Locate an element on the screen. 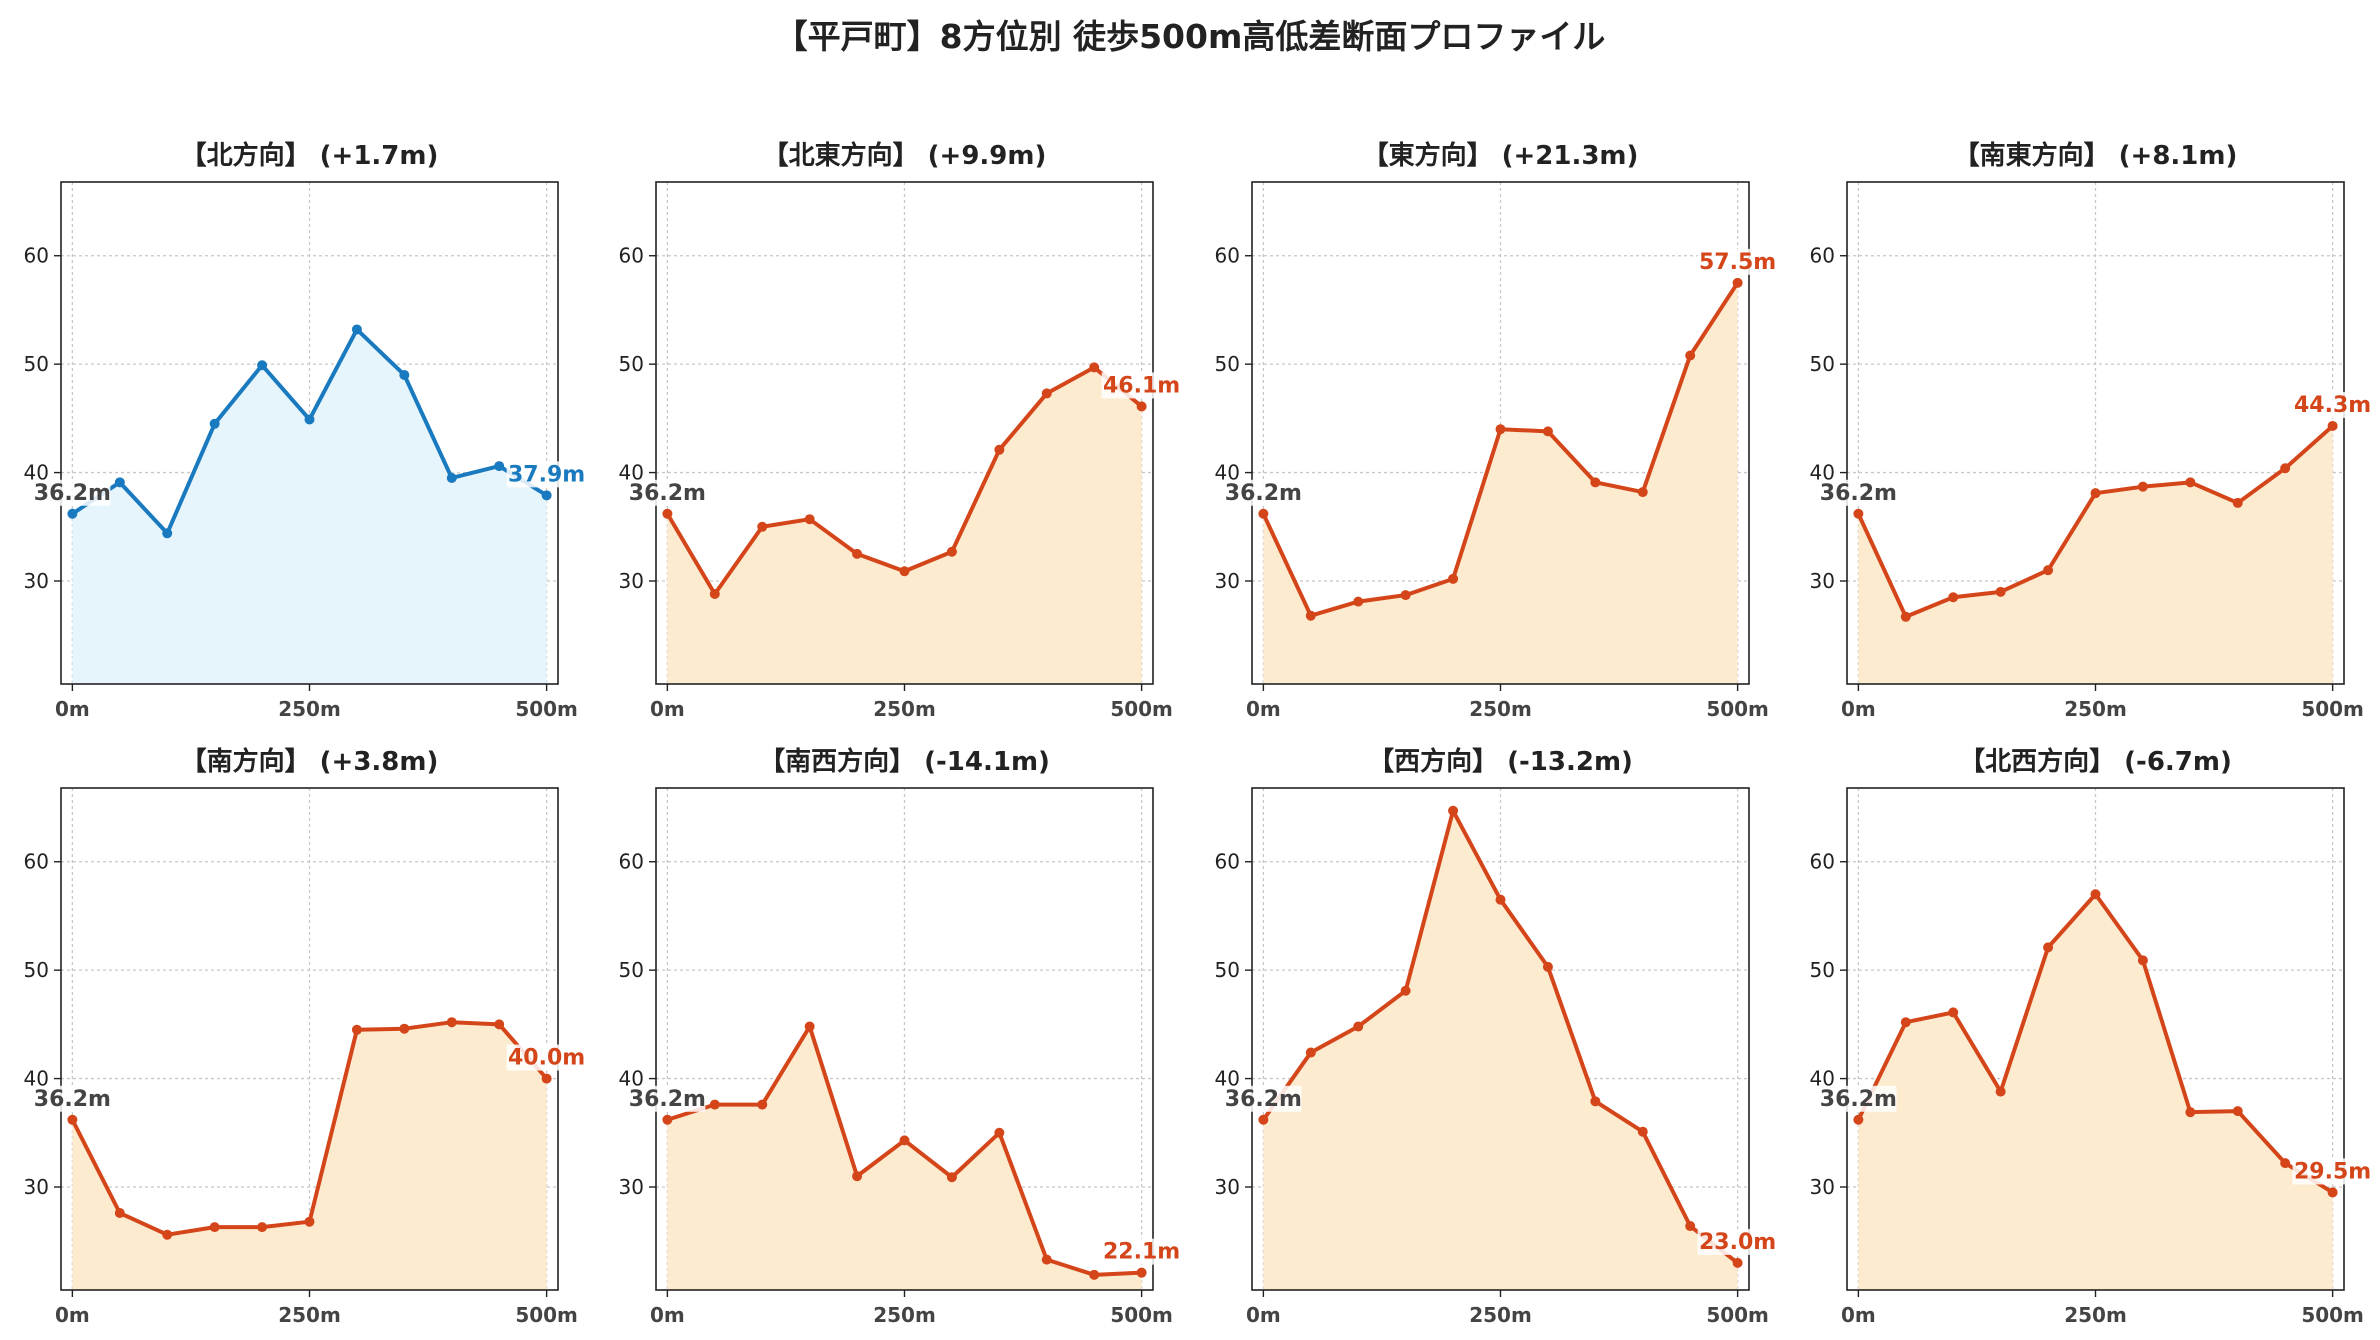 The height and width of the screenshot is (1340, 2380). chart-title: 【東方向】 (+21.3m) is located at coordinates (1501, 155).